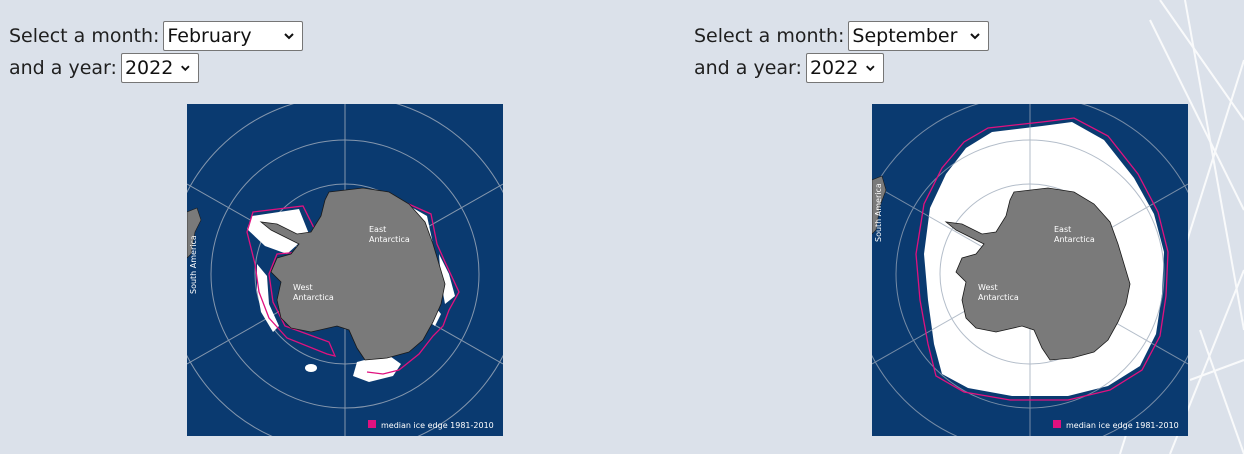 The width and height of the screenshot is (1244, 454). Describe the element at coordinates (905, 36) in the screenshot. I see `month-select-value: September` at that location.